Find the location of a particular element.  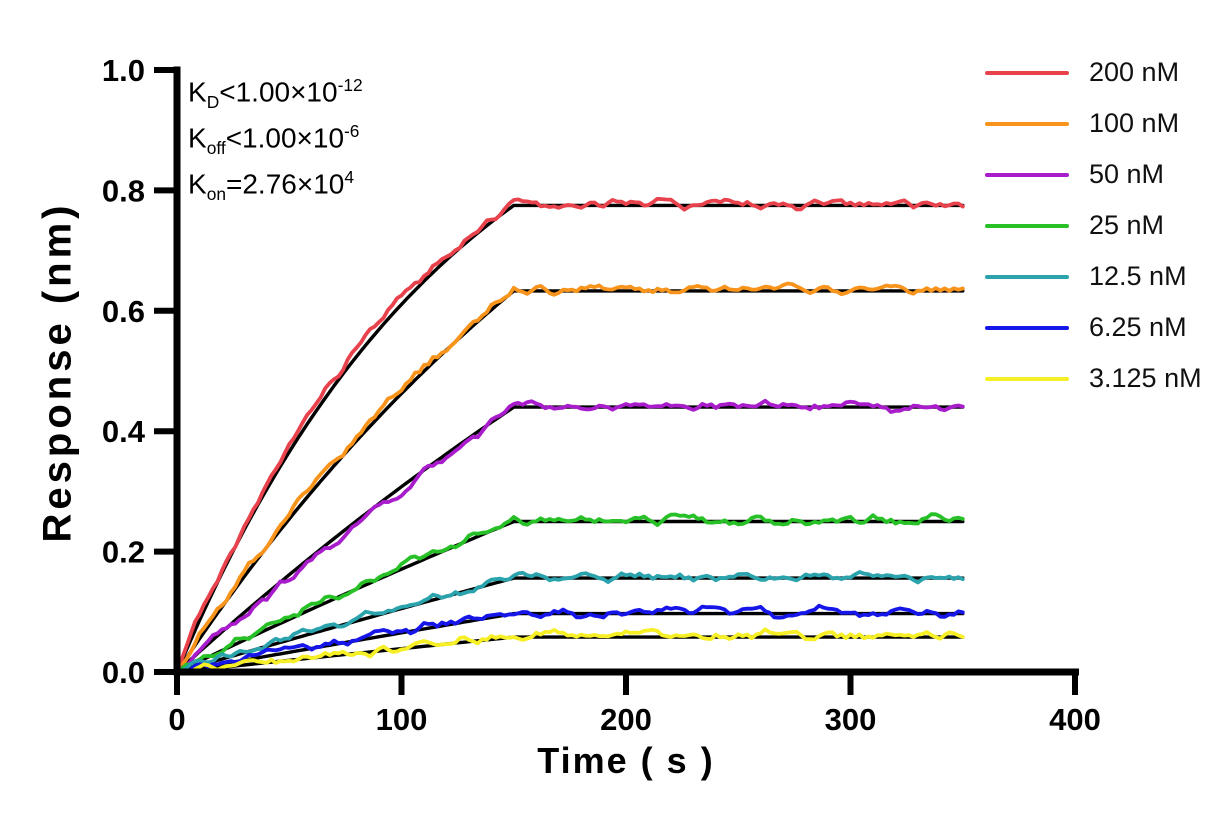

koff-symbol: K is located at coordinates (197, 138).